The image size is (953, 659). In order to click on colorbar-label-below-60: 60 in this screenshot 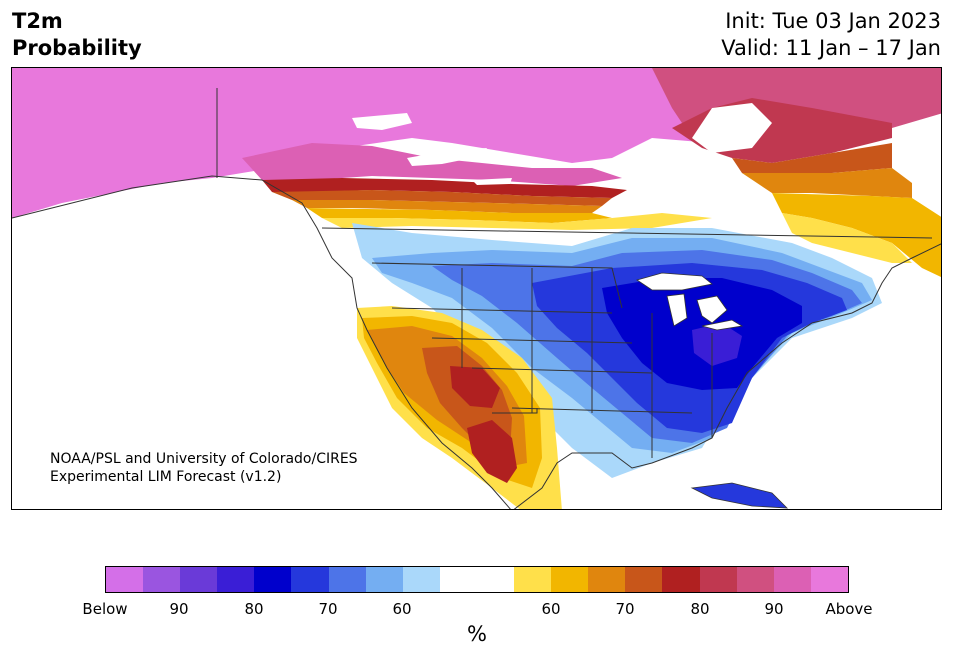, I will do `click(402, 609)`.